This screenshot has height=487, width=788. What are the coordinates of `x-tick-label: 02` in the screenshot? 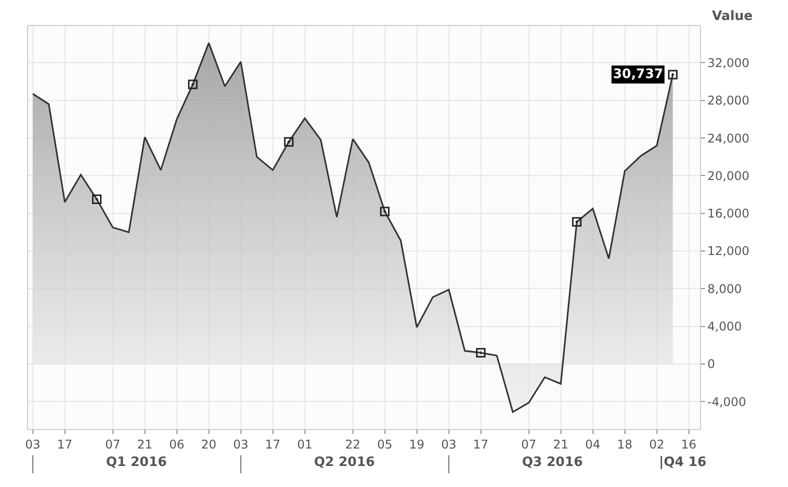 It's located at (656, 444).